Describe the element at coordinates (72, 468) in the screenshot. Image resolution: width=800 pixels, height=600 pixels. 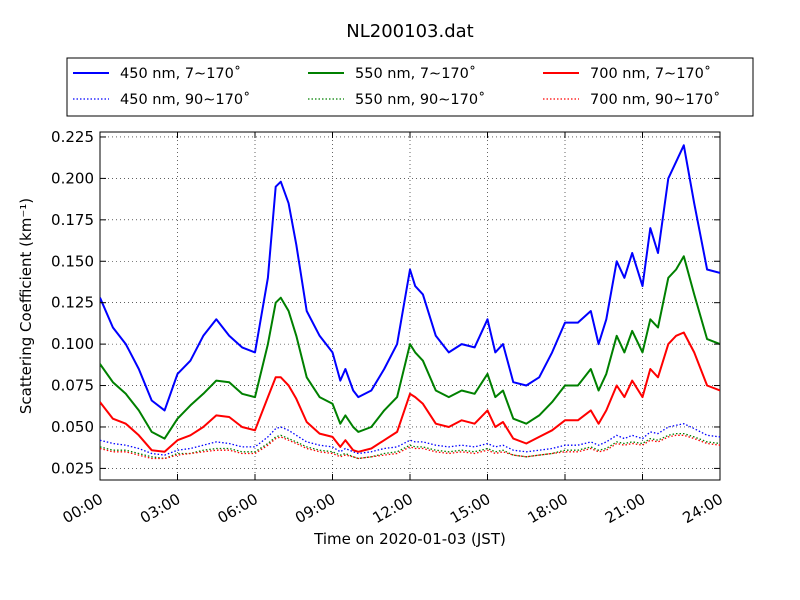
I see `y-tick-label: 0.025` at that location.